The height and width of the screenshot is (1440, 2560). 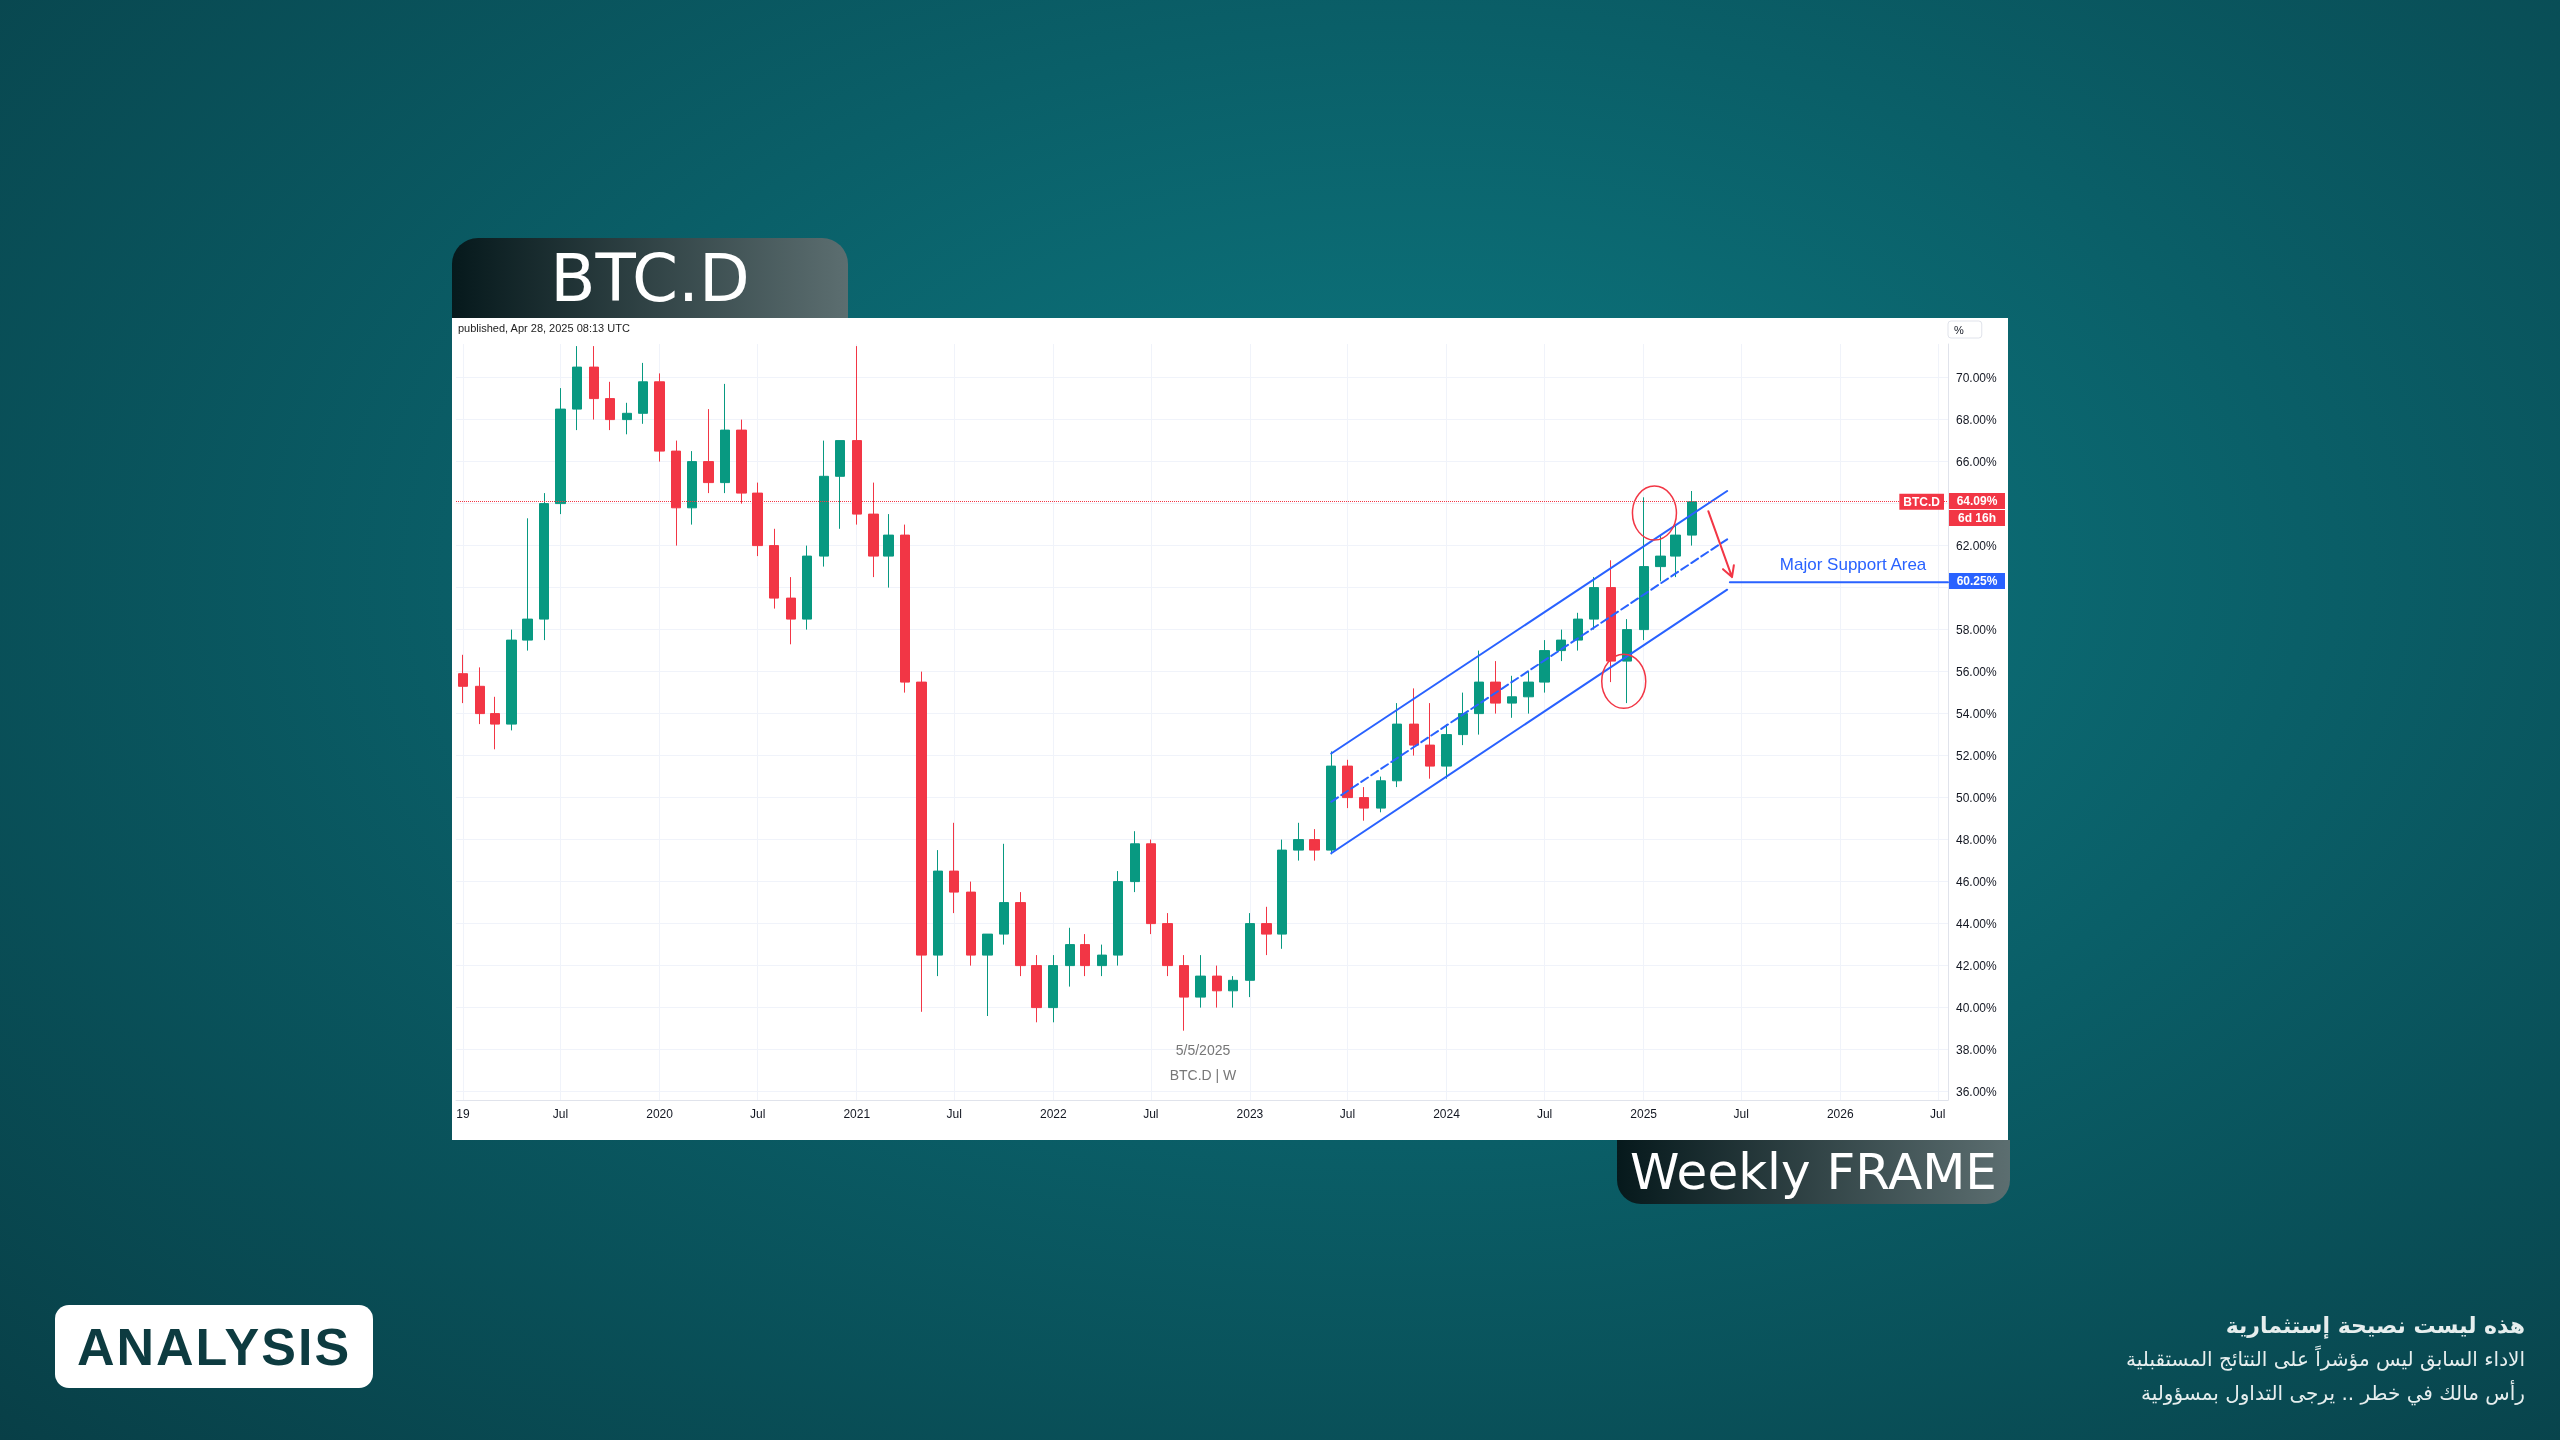 What do you see at coordinates (1447, 1114) in the screenshot?
I see `x-tick-label: 2024` at bounding box center [1447, 1114].